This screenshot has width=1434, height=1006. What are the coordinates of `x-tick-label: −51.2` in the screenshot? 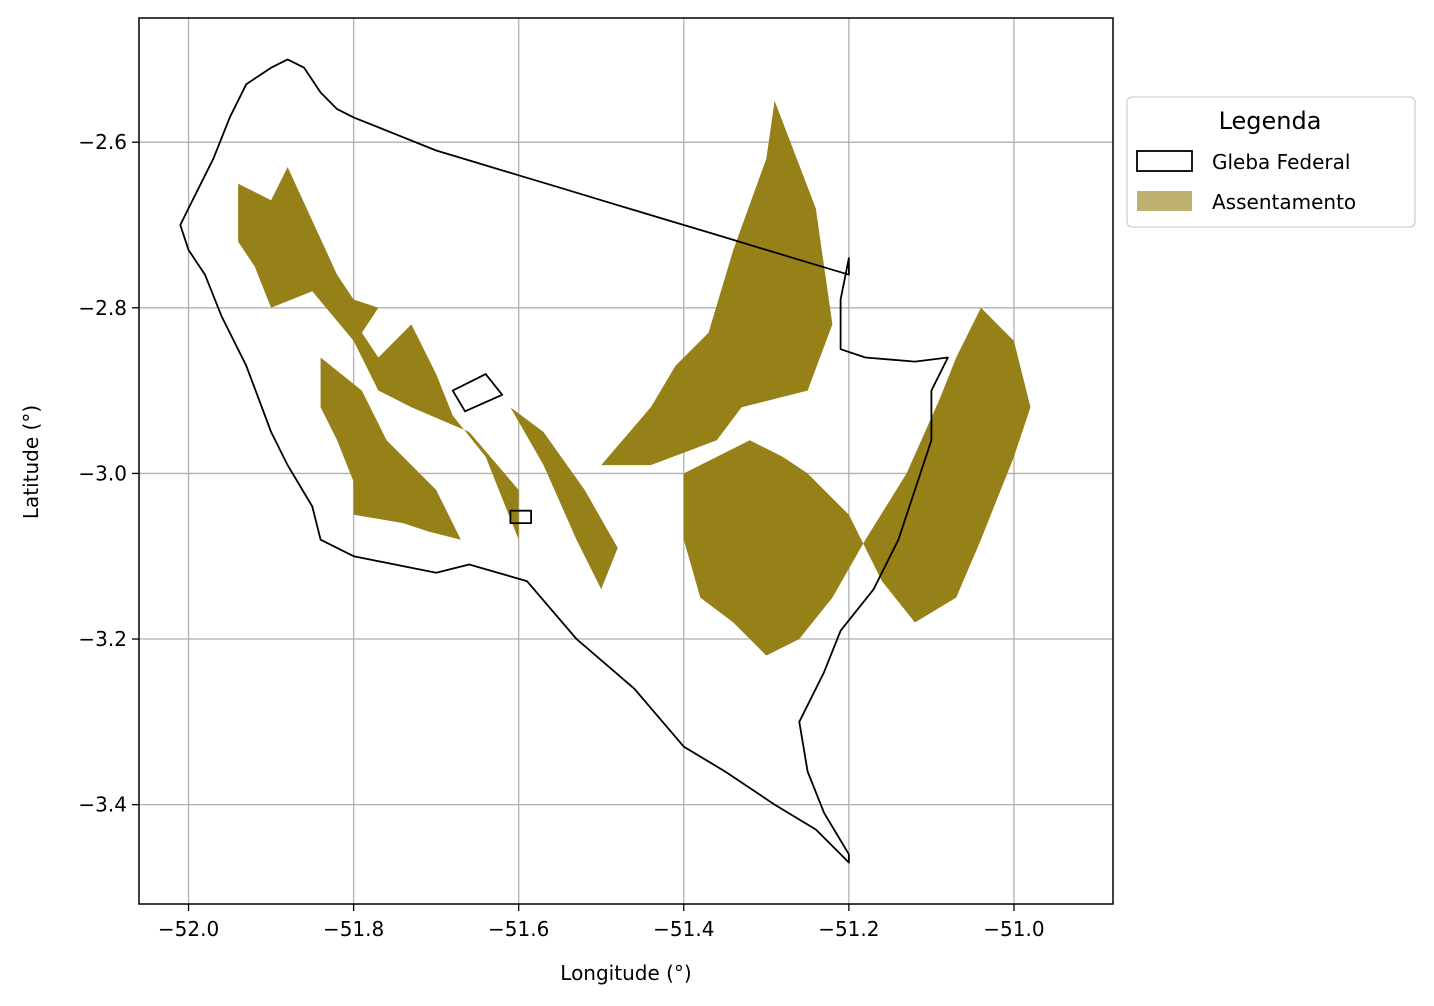 It's located at (848, 929).